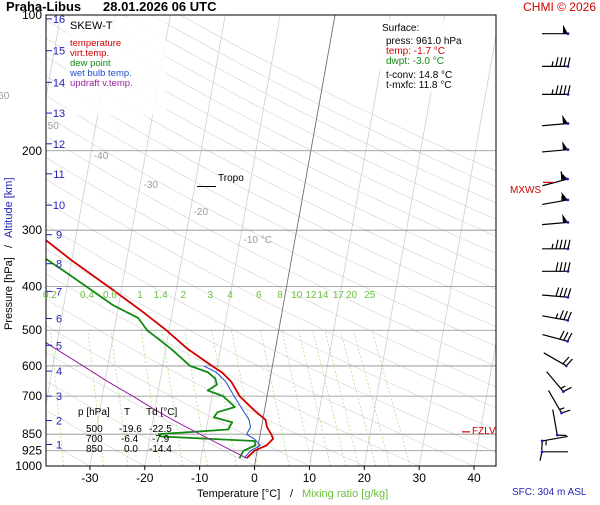  What do you see at coordinates (94, 449) in the screenshot?
I see `table-row-p: 850` at bounding box center [94, 449].